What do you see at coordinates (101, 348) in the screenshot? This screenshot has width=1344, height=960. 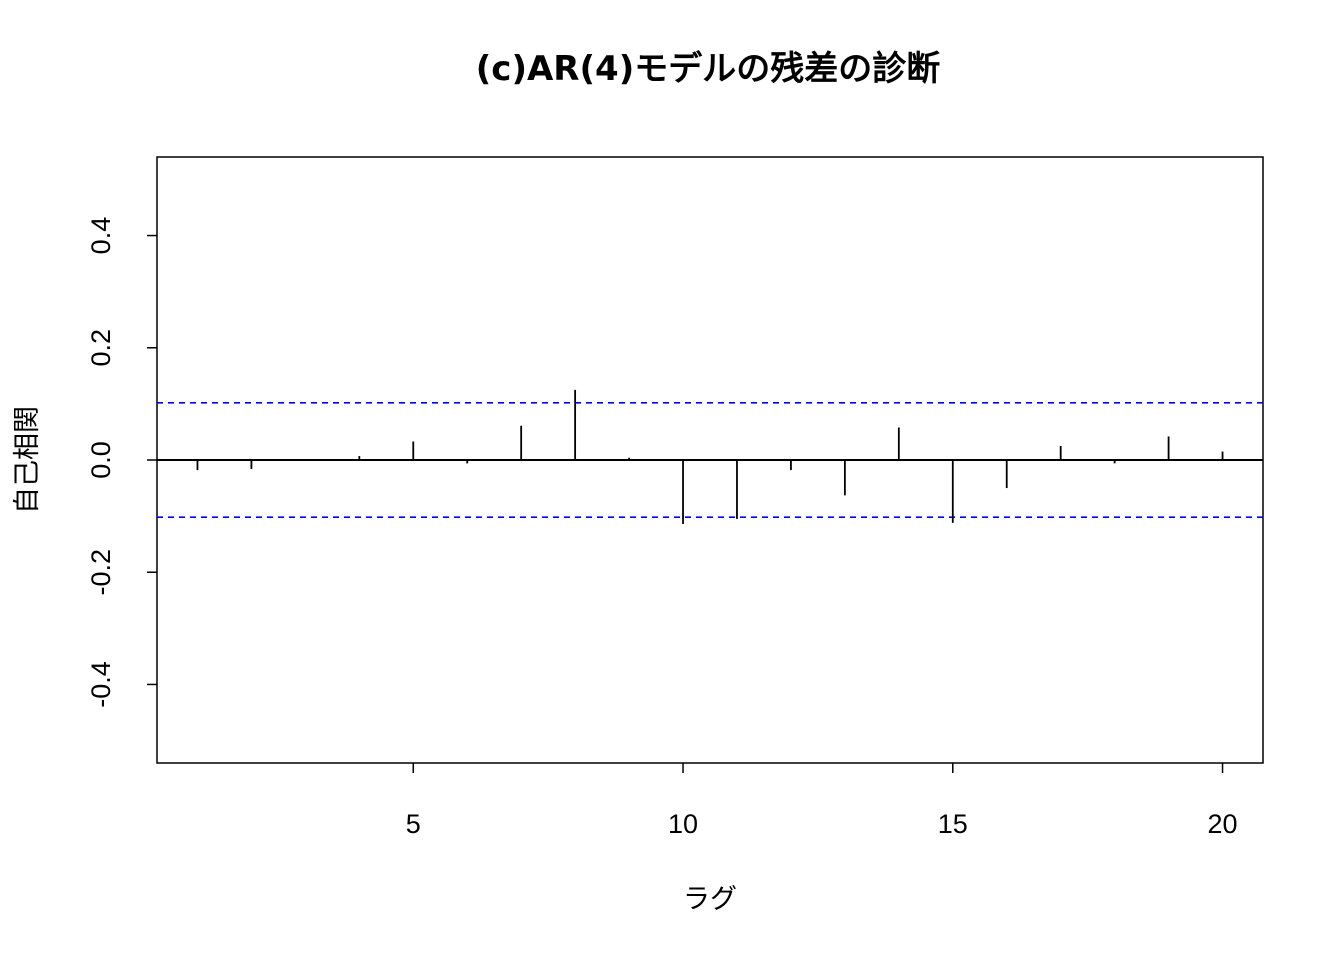 I see `y-tick-label: 0.2` at bounding box center [101, 348].